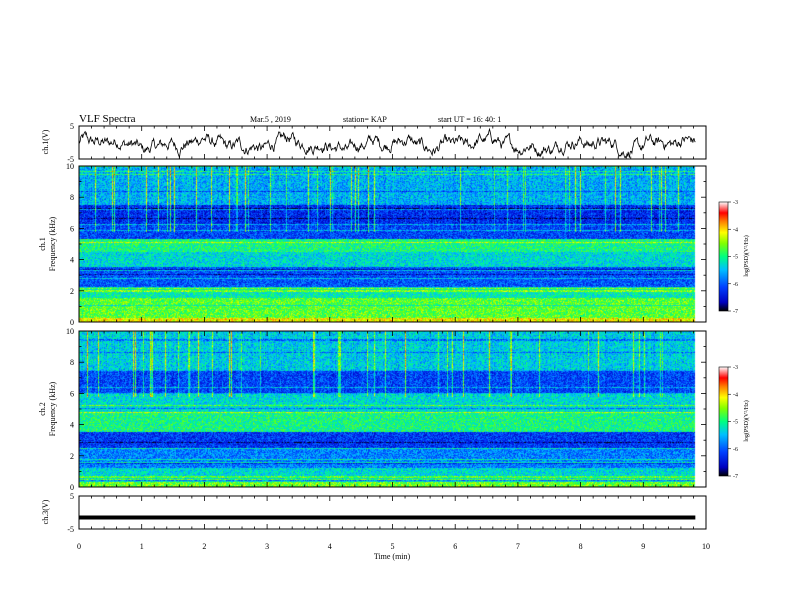 This screenshot has width=792, height=612. What do you see at coordinates (643, 546) in the screenshot?
I see `x-tick-label: 9` at bounding box center [643, 546].